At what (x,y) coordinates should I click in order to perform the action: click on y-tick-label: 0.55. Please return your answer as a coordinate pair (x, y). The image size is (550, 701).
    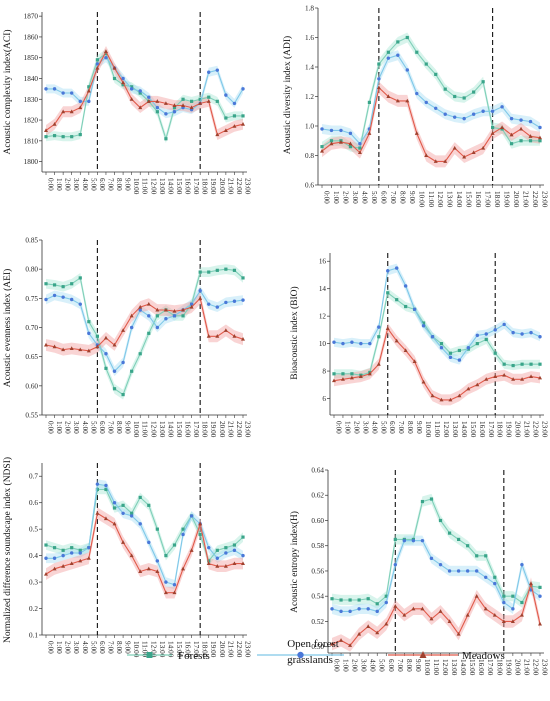
    Looking at the image, I should click on (31, 416).